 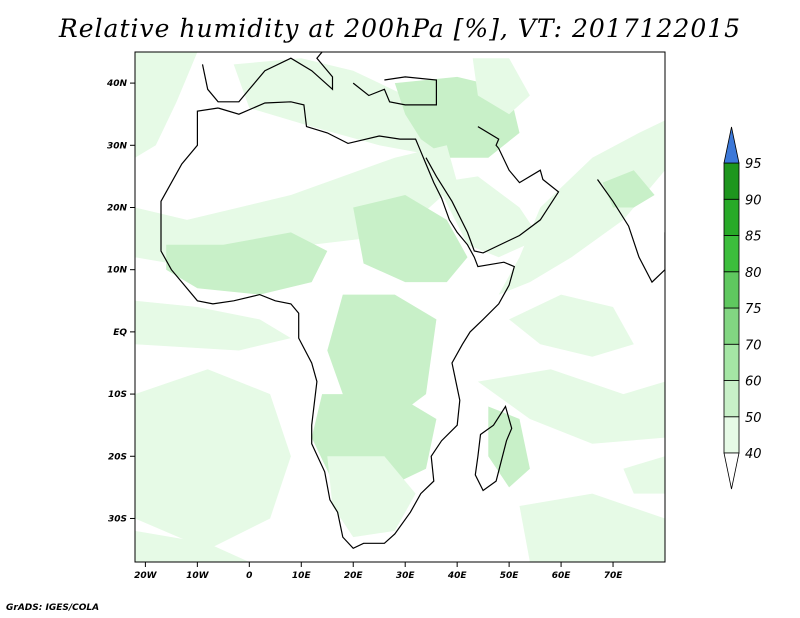 What do you see at coordinates (644, 475) in the screenshot?
I see `humidity-region-east-indian-ocean` at bounding box center [644, 475].